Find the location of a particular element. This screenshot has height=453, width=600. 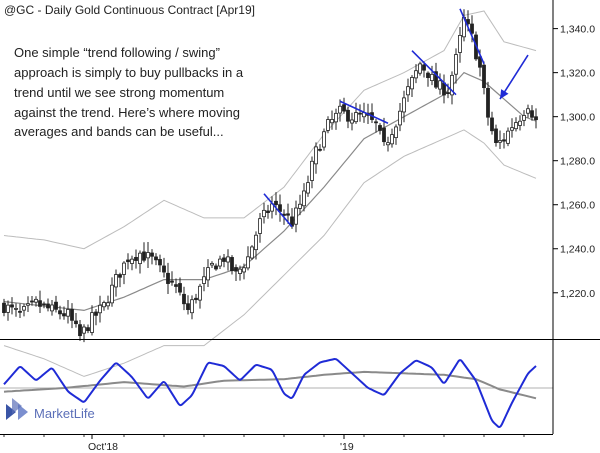

fast-oscillator-line is located at coordinates (270, 393).